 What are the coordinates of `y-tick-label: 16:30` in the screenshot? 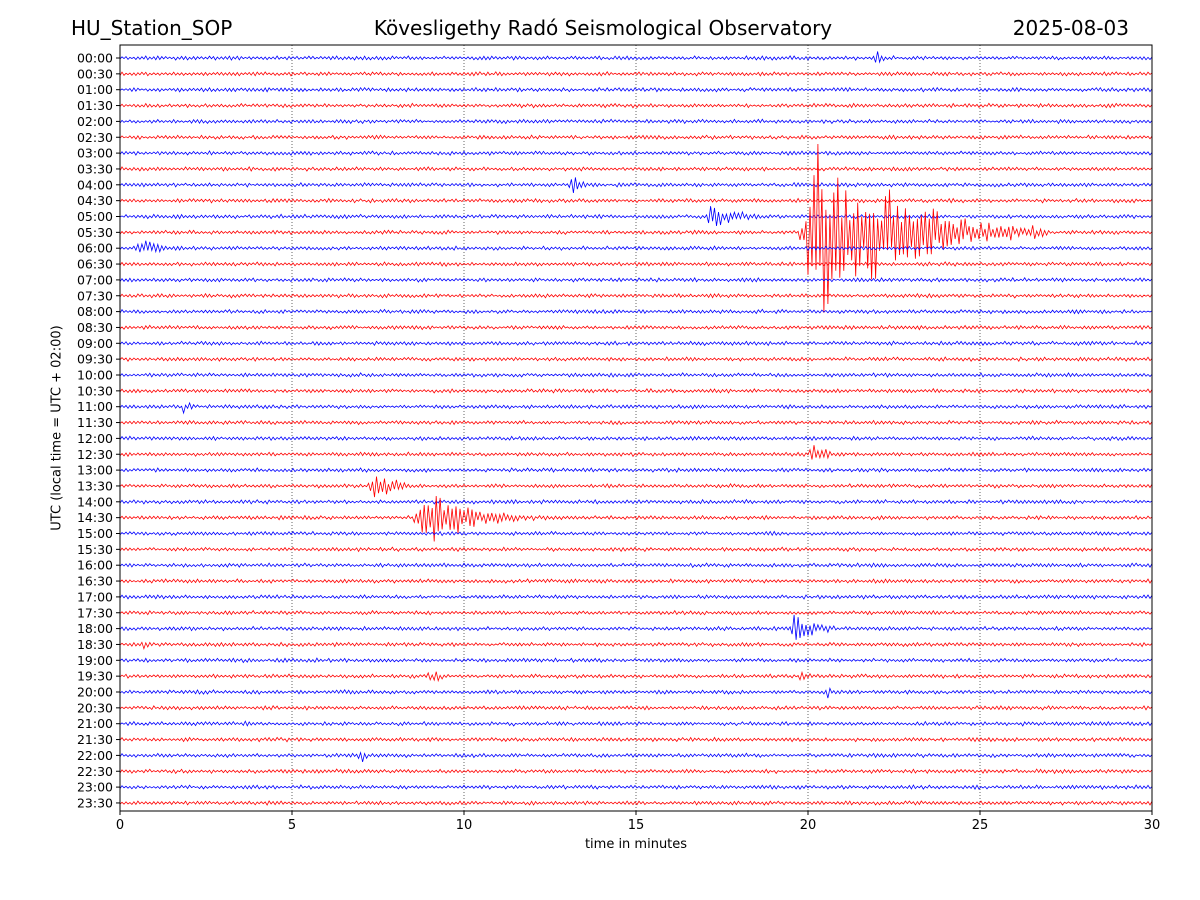 It's located at (95, 581).